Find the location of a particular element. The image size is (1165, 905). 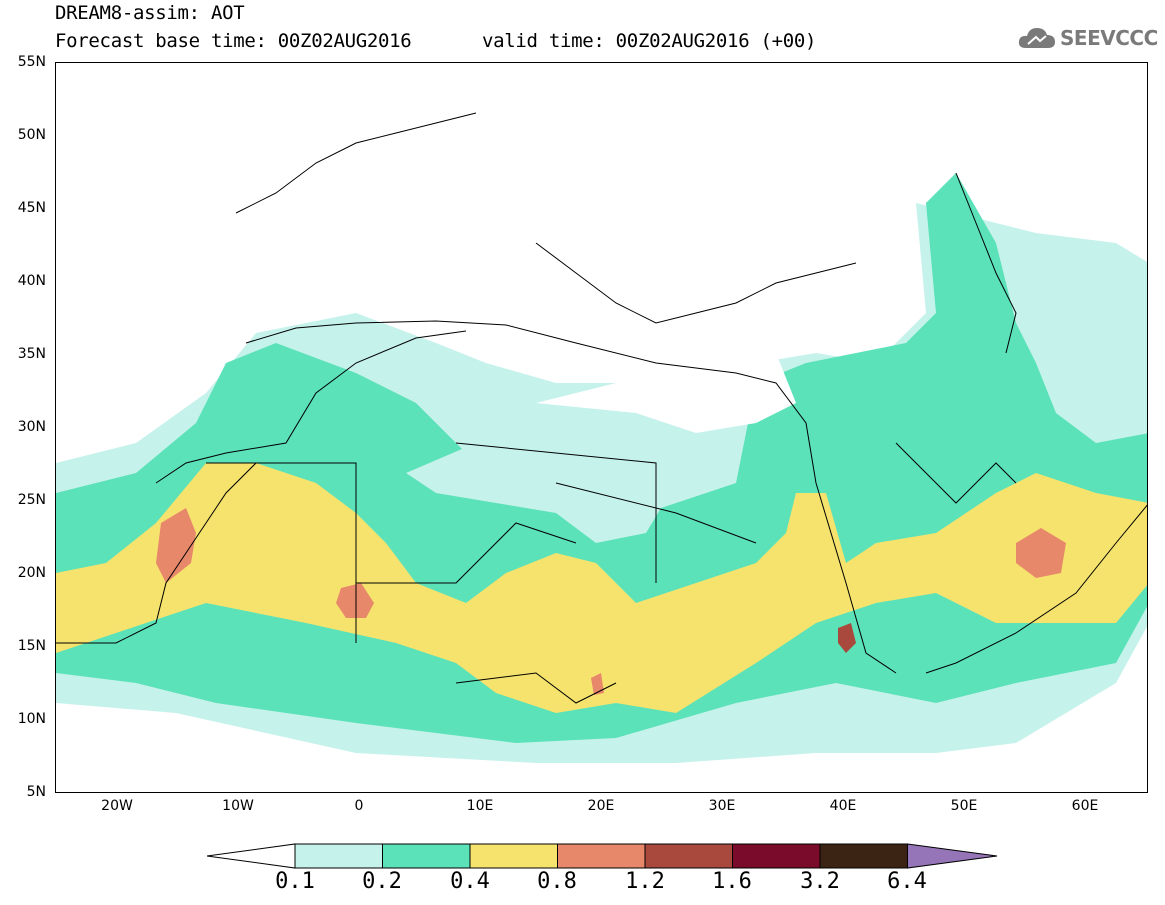

lat-label: 10N is located at coordinates (31, 719).